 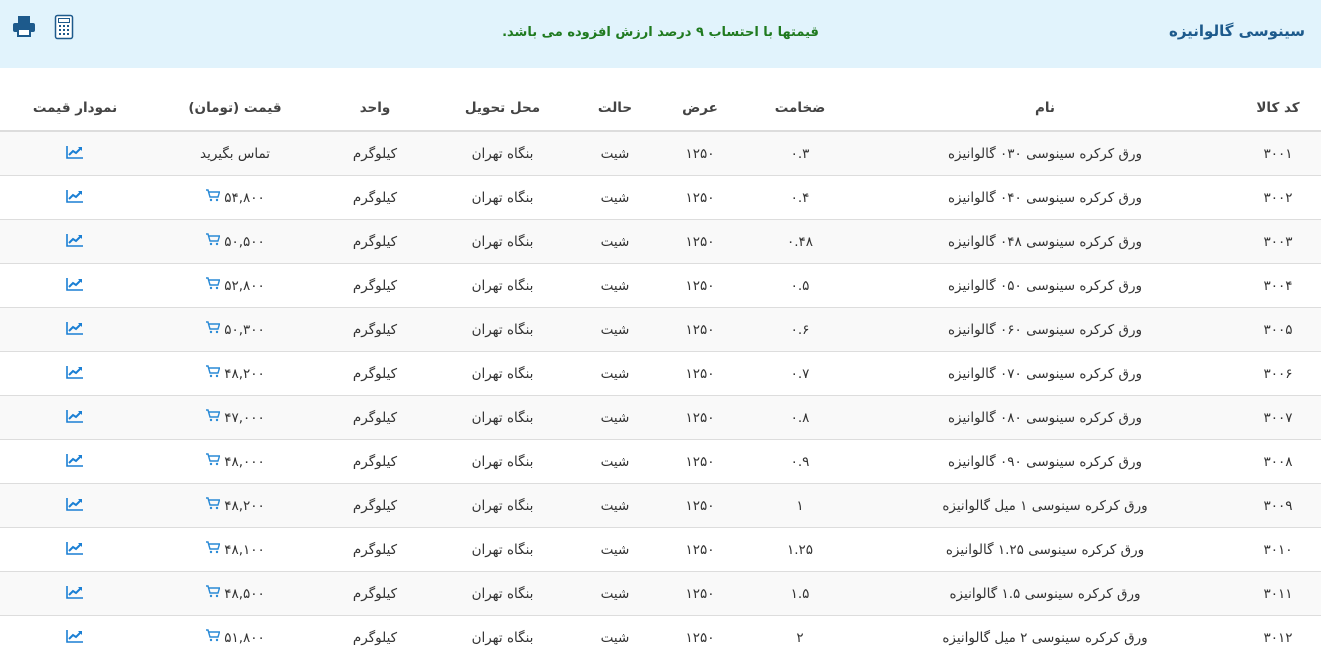 What do you see at coordinates (235, 462) in the screenshot?
I see `price-cell: ۴۸,۰۰۰` at bounding box center [235, 462].